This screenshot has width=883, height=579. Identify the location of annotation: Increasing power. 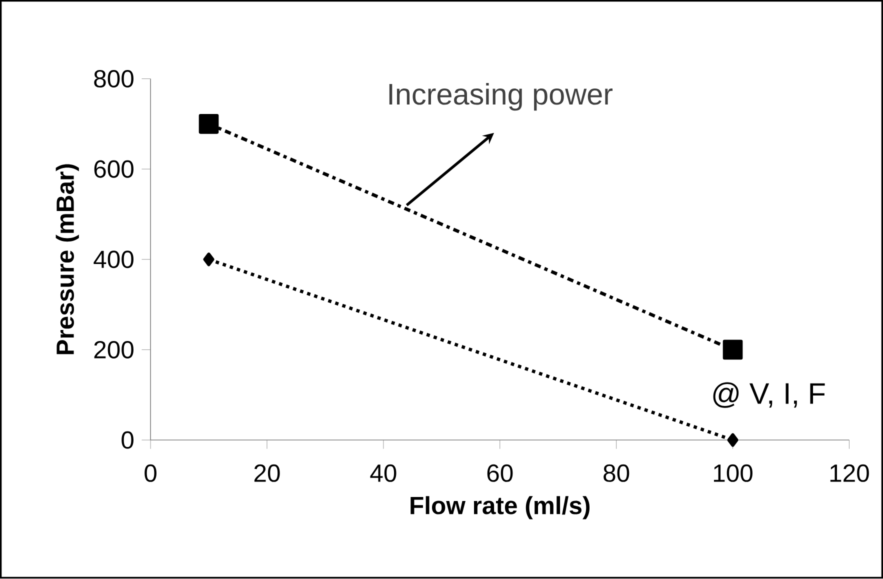
(501, 97).